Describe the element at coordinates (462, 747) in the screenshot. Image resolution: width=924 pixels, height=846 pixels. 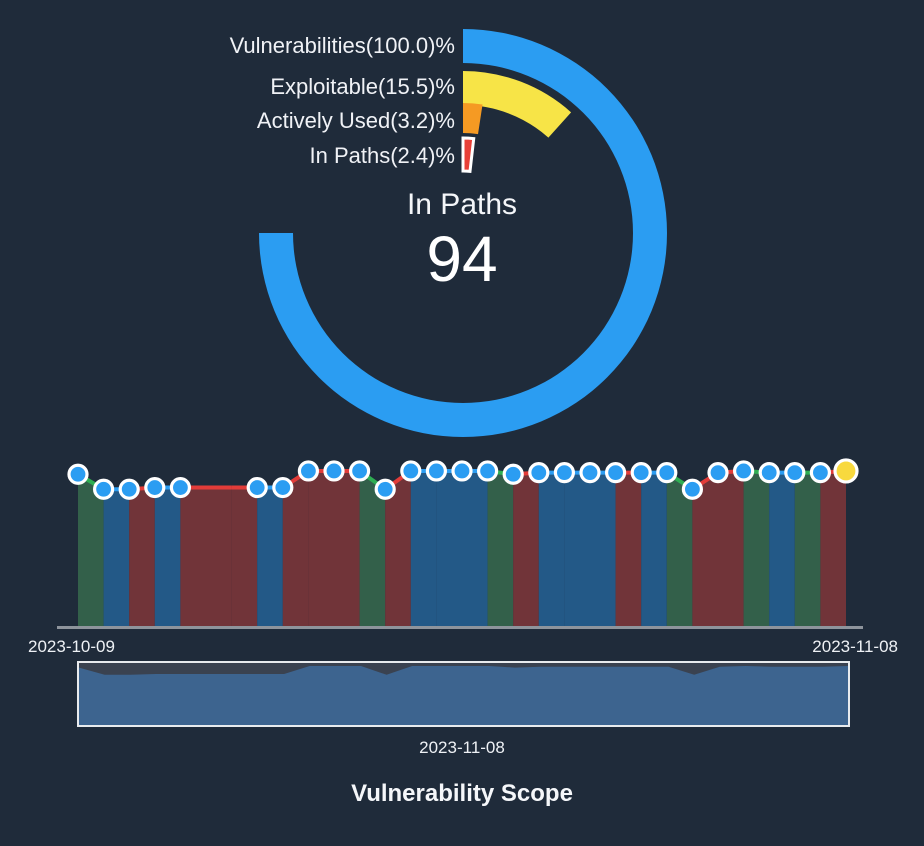
I see `datazoom-current-date: 2023-11-08` at that location.